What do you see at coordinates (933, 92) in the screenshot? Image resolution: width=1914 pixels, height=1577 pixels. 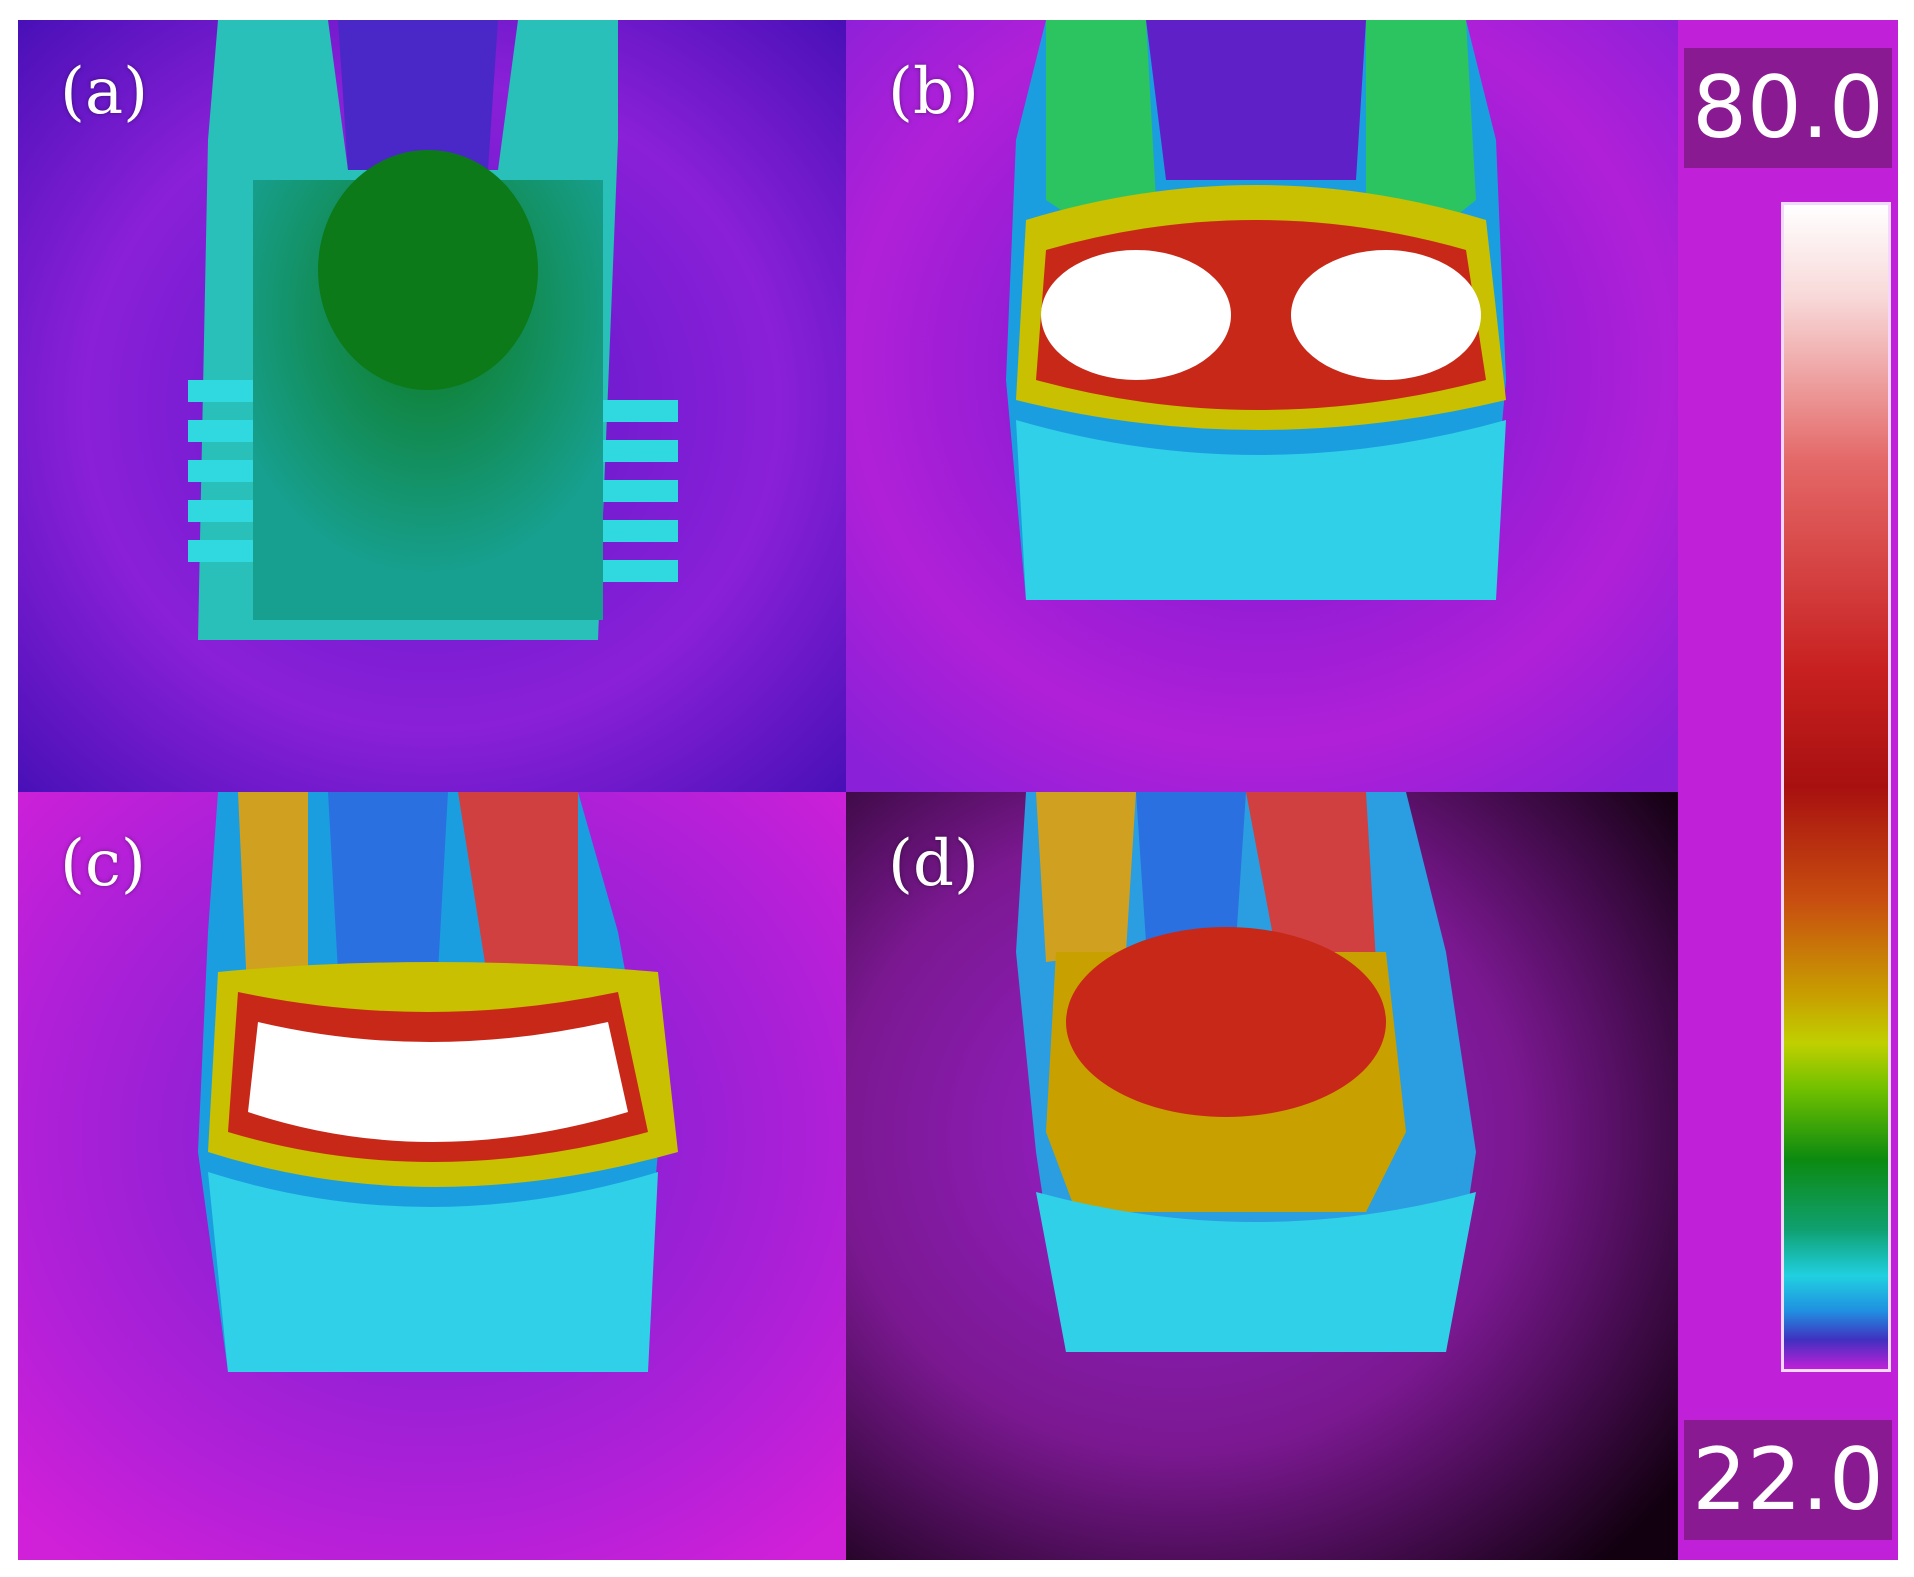 I see `panel-label-b: (b)` at bounding box center [933, 92].